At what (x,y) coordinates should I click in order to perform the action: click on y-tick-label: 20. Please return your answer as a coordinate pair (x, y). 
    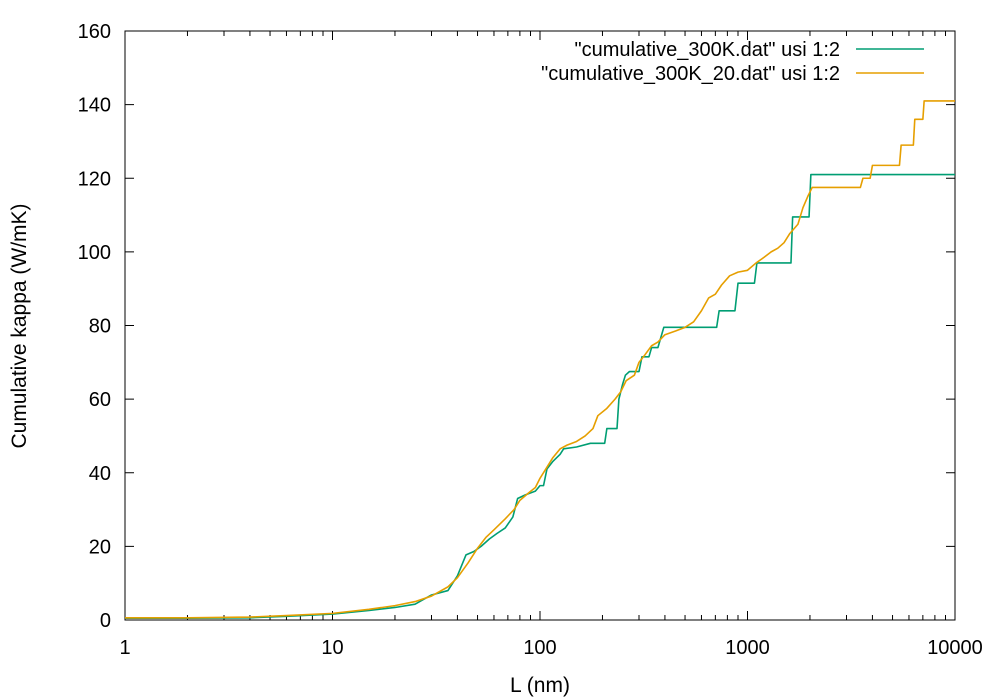
    Looking at the image, I should click on (100, 547).